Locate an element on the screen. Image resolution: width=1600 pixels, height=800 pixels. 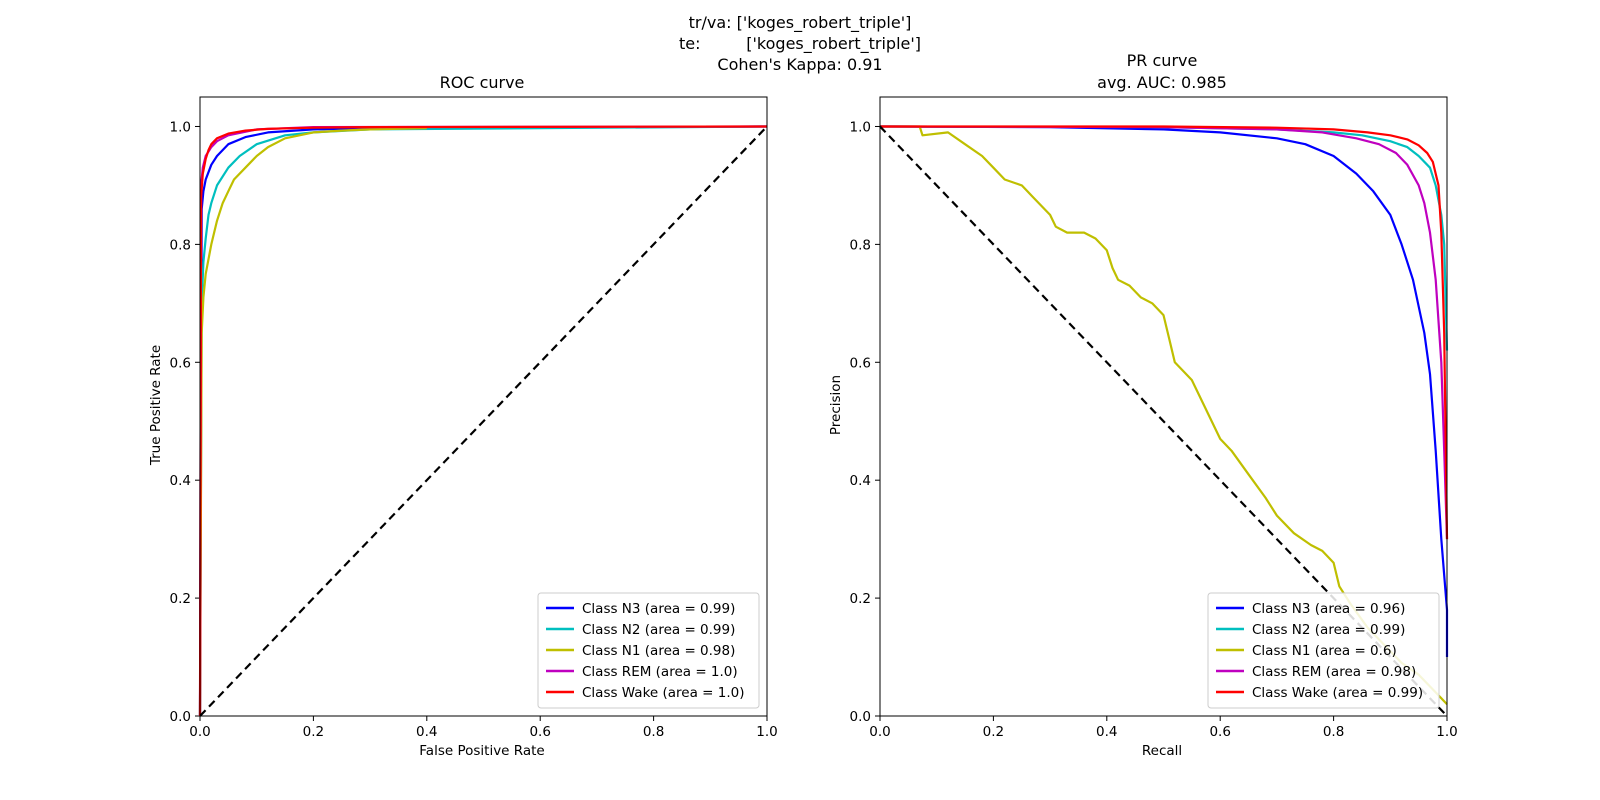
roc-legend-label: Class REM (area = 1.0) is located at coordinates (660, 672).